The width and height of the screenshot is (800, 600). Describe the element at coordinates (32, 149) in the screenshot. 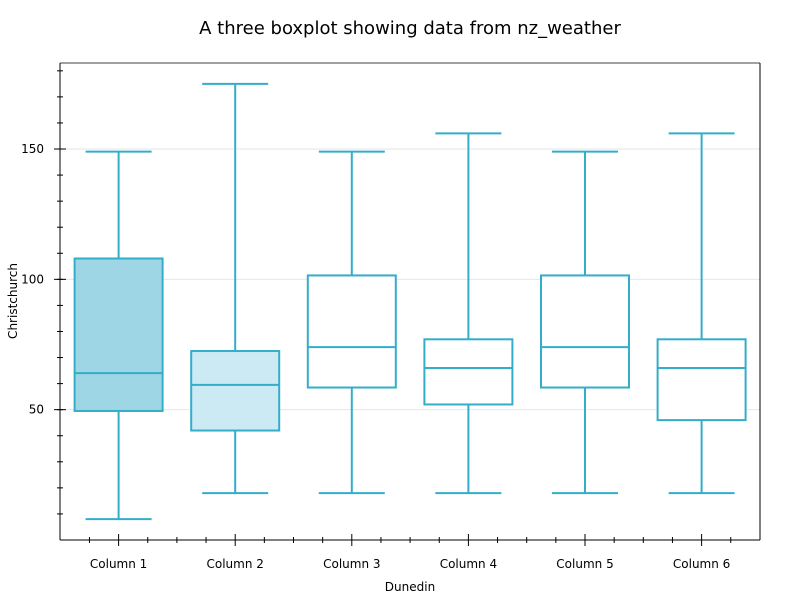

I see `y-tick-label: 150` at that location.